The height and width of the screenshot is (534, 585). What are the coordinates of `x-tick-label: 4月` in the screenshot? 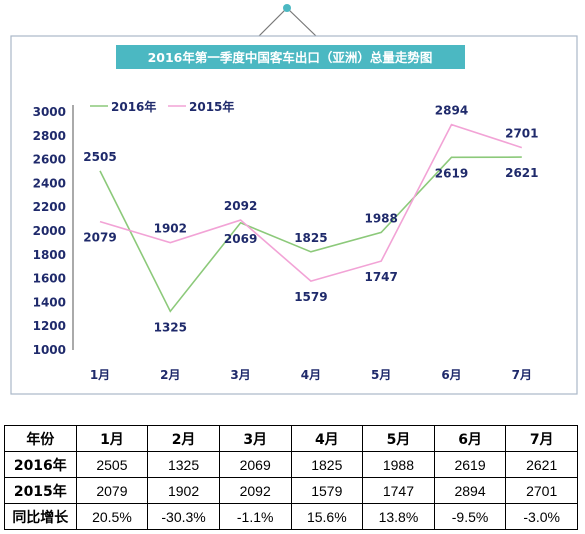 It's located at (311, 375).